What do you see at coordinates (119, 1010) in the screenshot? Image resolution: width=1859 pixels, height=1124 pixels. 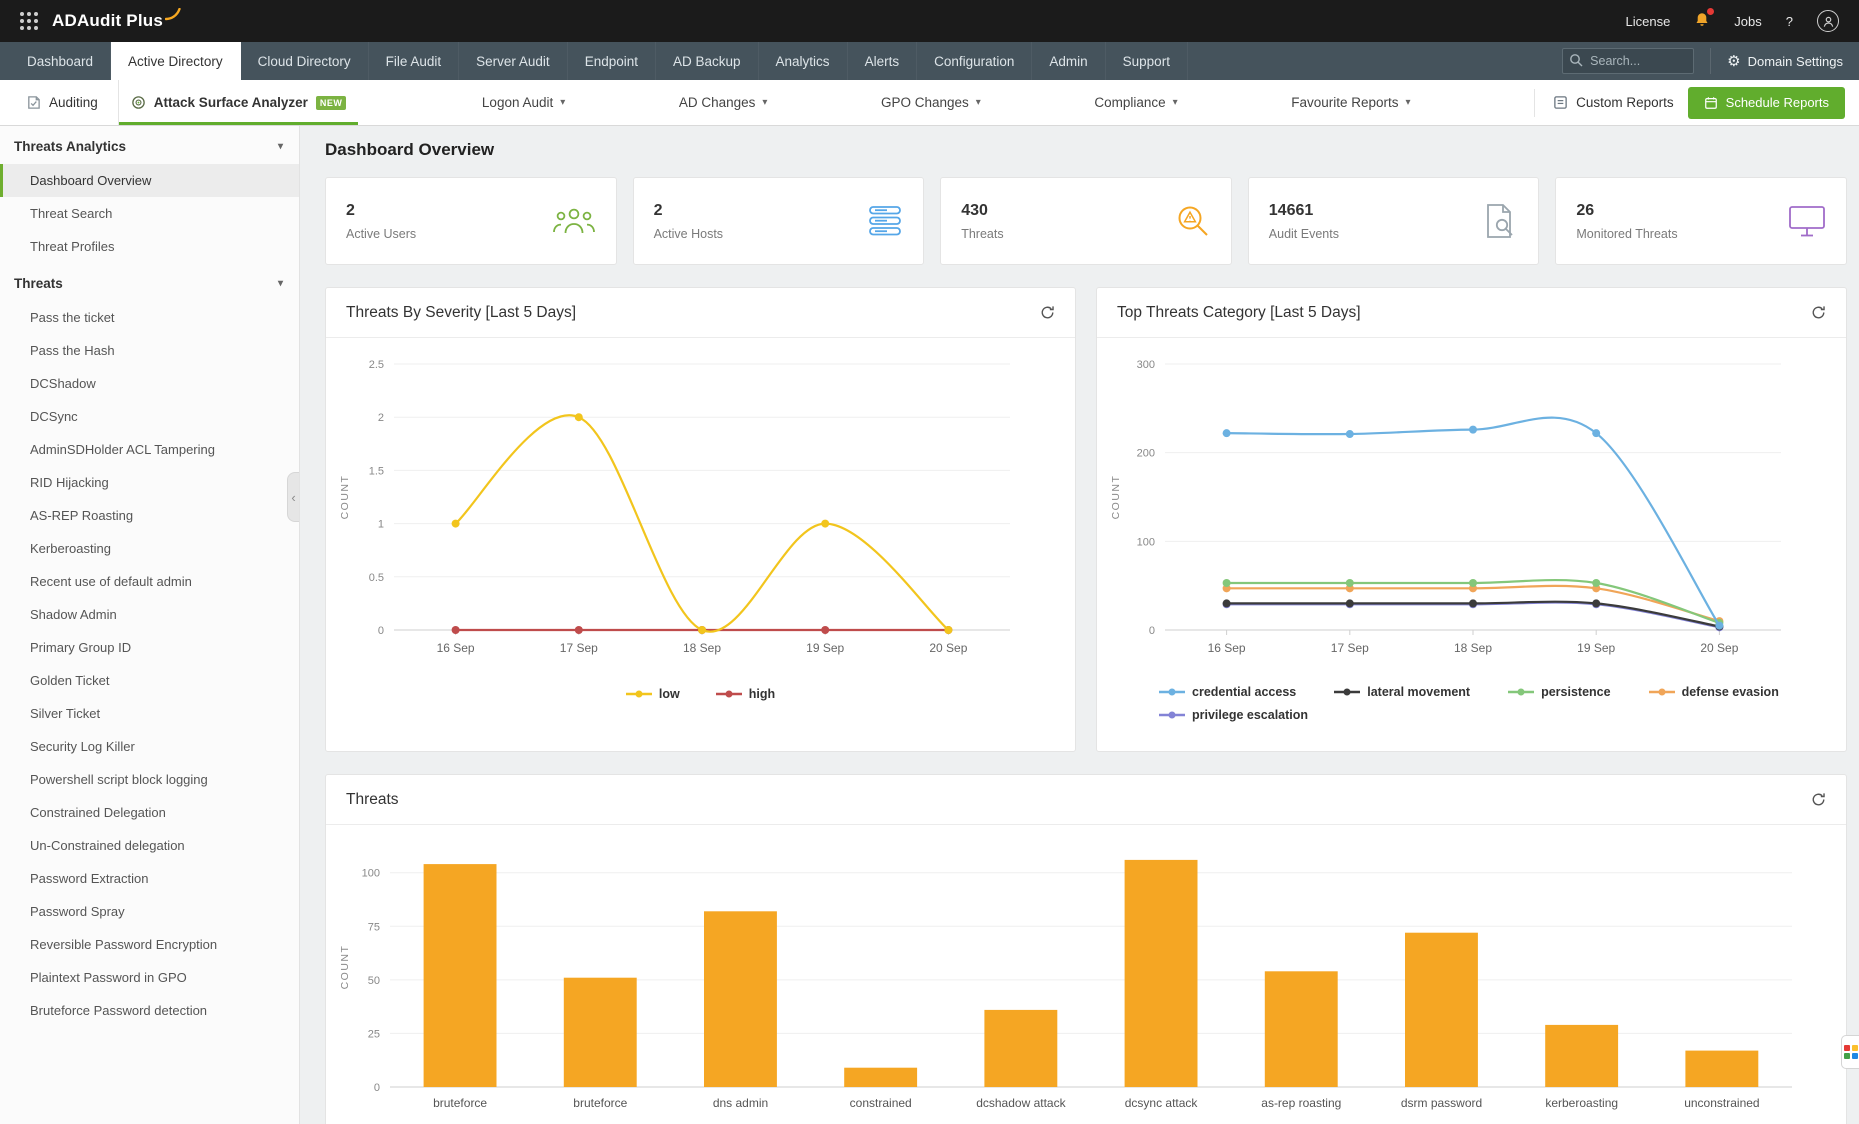 I see `sidebar-item-bruteforce-password-detection: Bruteforce Password detection` at bounding box center [119, 1010].